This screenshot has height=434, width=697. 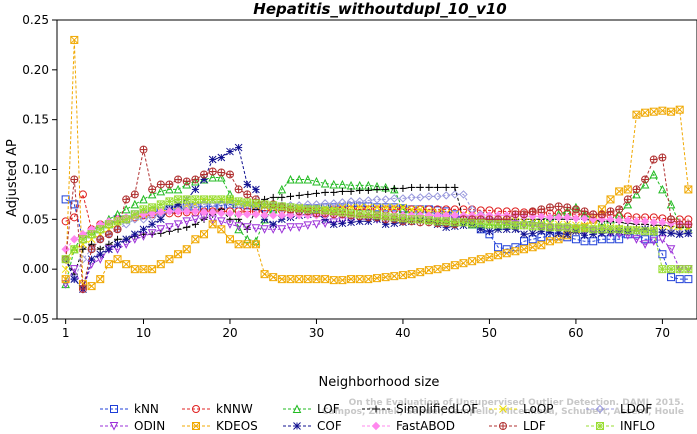 What do you see at coordinates (35, 219) in the screenshot?
I see `y-tick-label: 0.05` at bounding box center [35, 219].